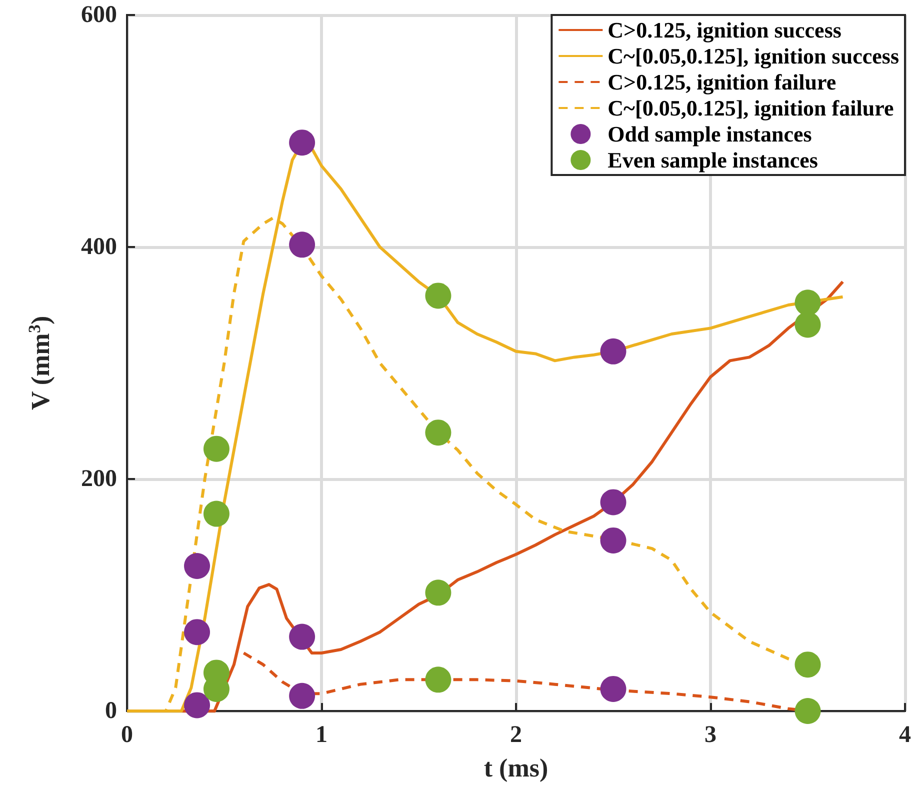 The height and width of the screenshot is (807, 914). I want to click on x-tick-label: 0, so click(127, 735).